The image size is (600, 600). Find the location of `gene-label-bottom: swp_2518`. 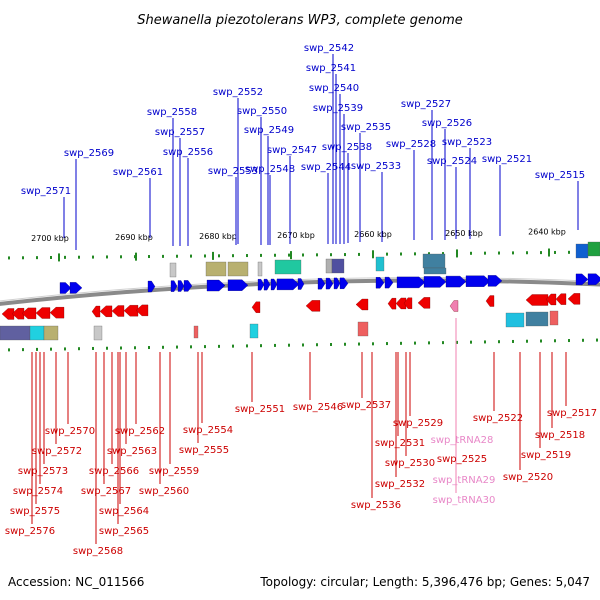

gene-label-bottom: swp_2518 is located at coordinates (560, 435).